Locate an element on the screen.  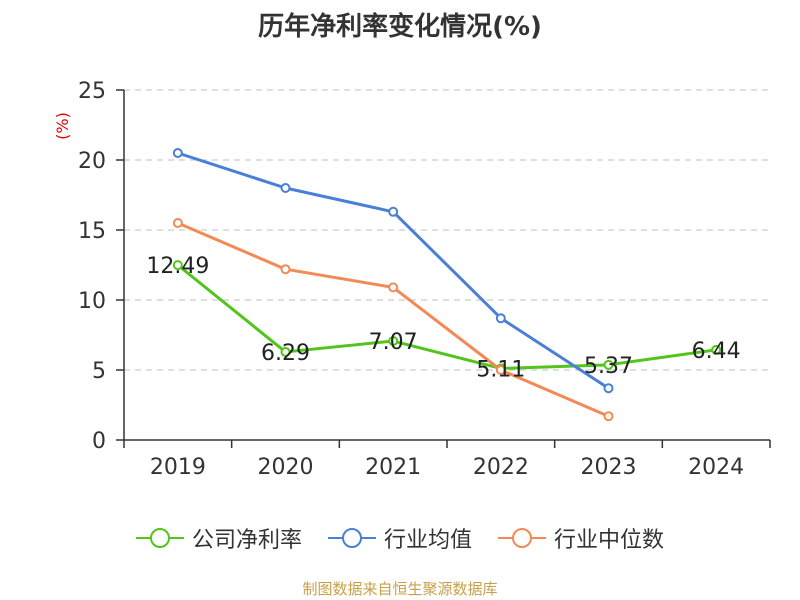
legend-item-company: 公司净利率 is located at coordinates (218, 538).